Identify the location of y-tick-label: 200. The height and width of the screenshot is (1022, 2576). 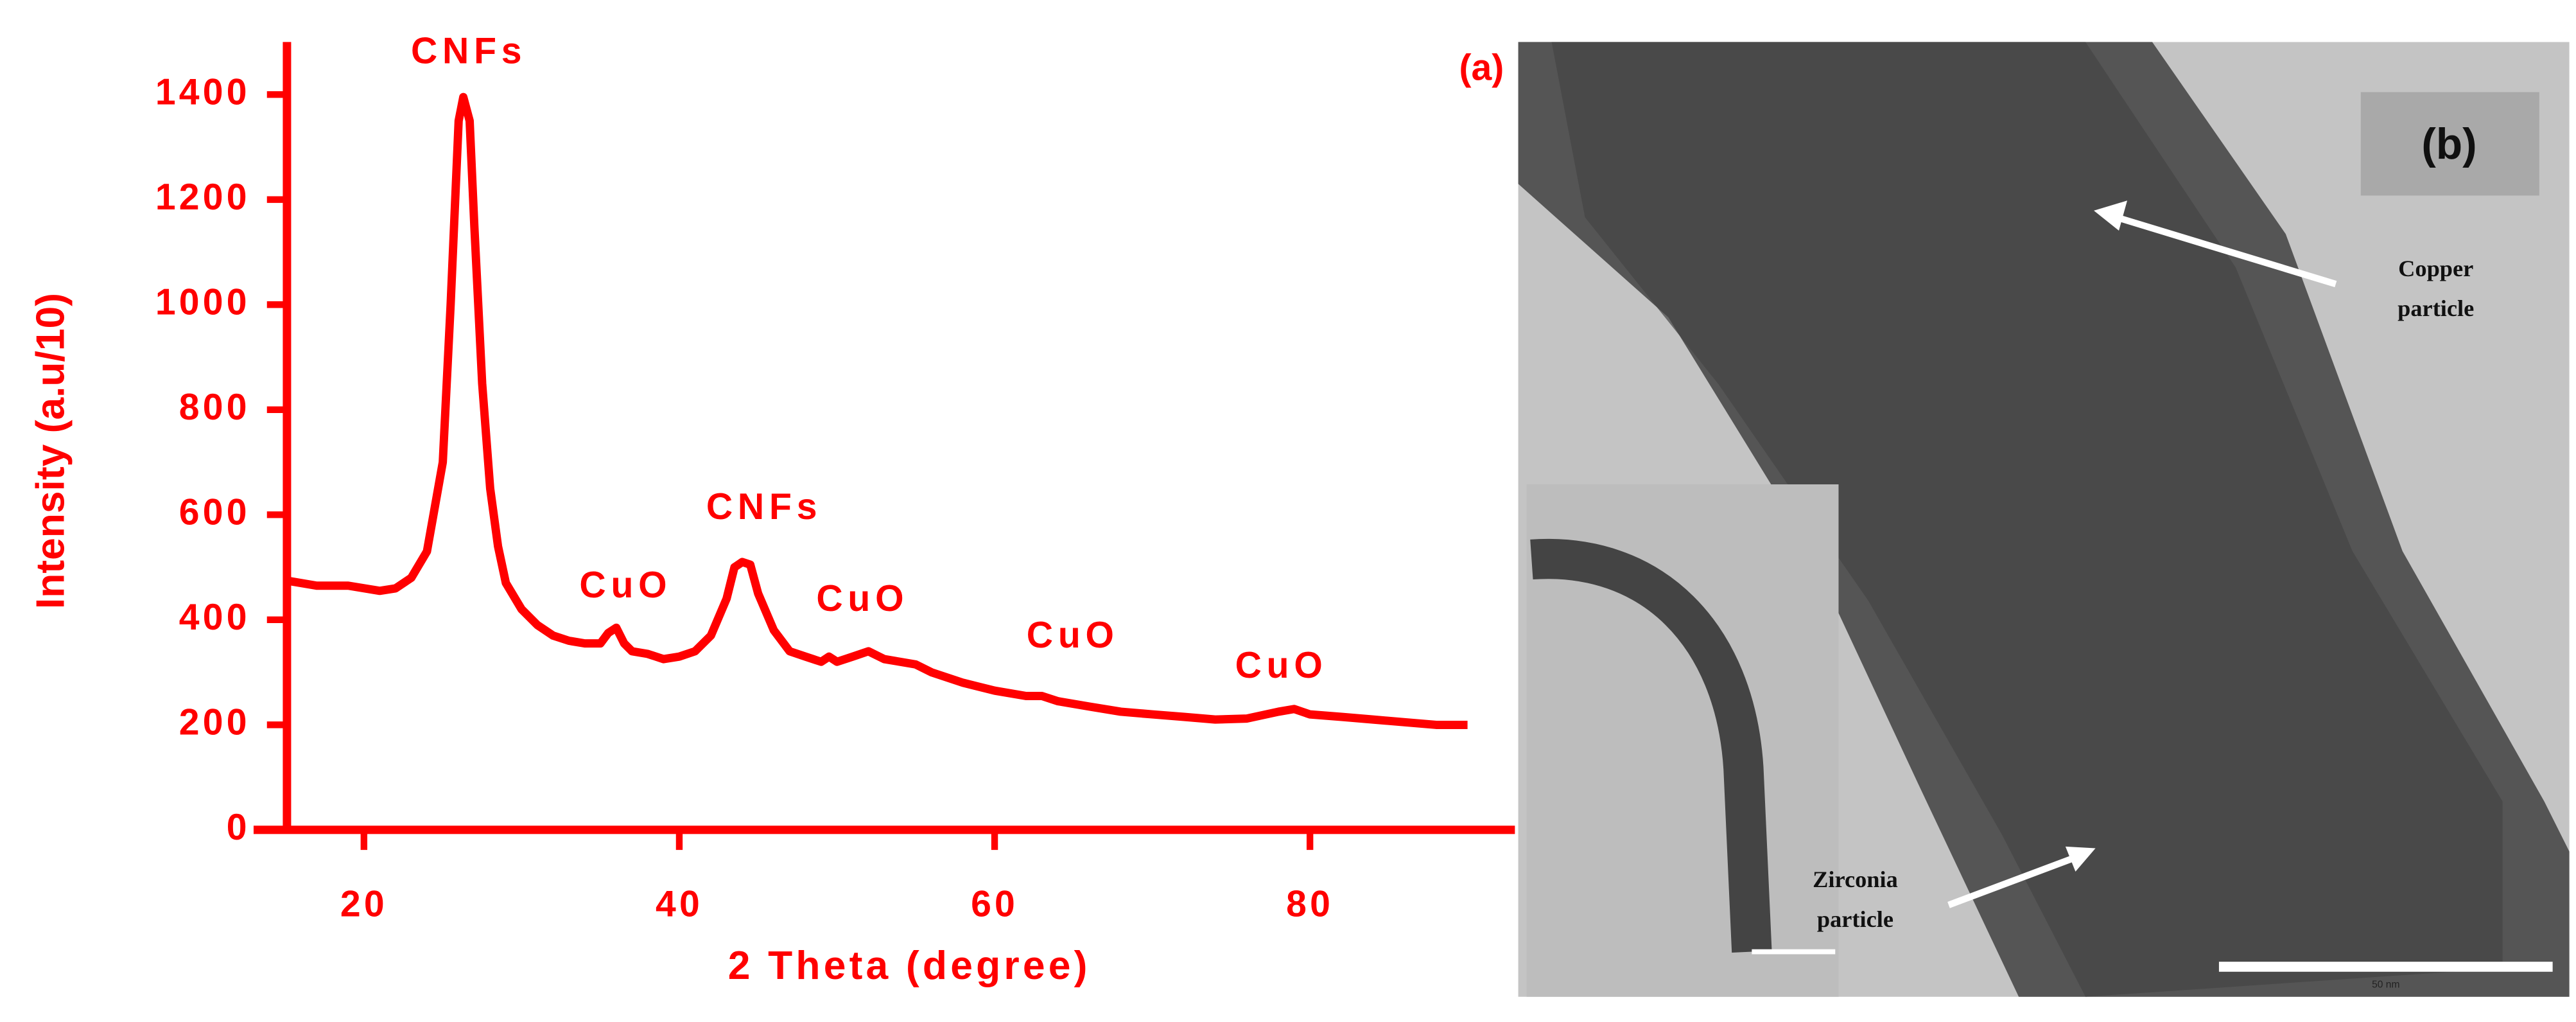
(214, 722).